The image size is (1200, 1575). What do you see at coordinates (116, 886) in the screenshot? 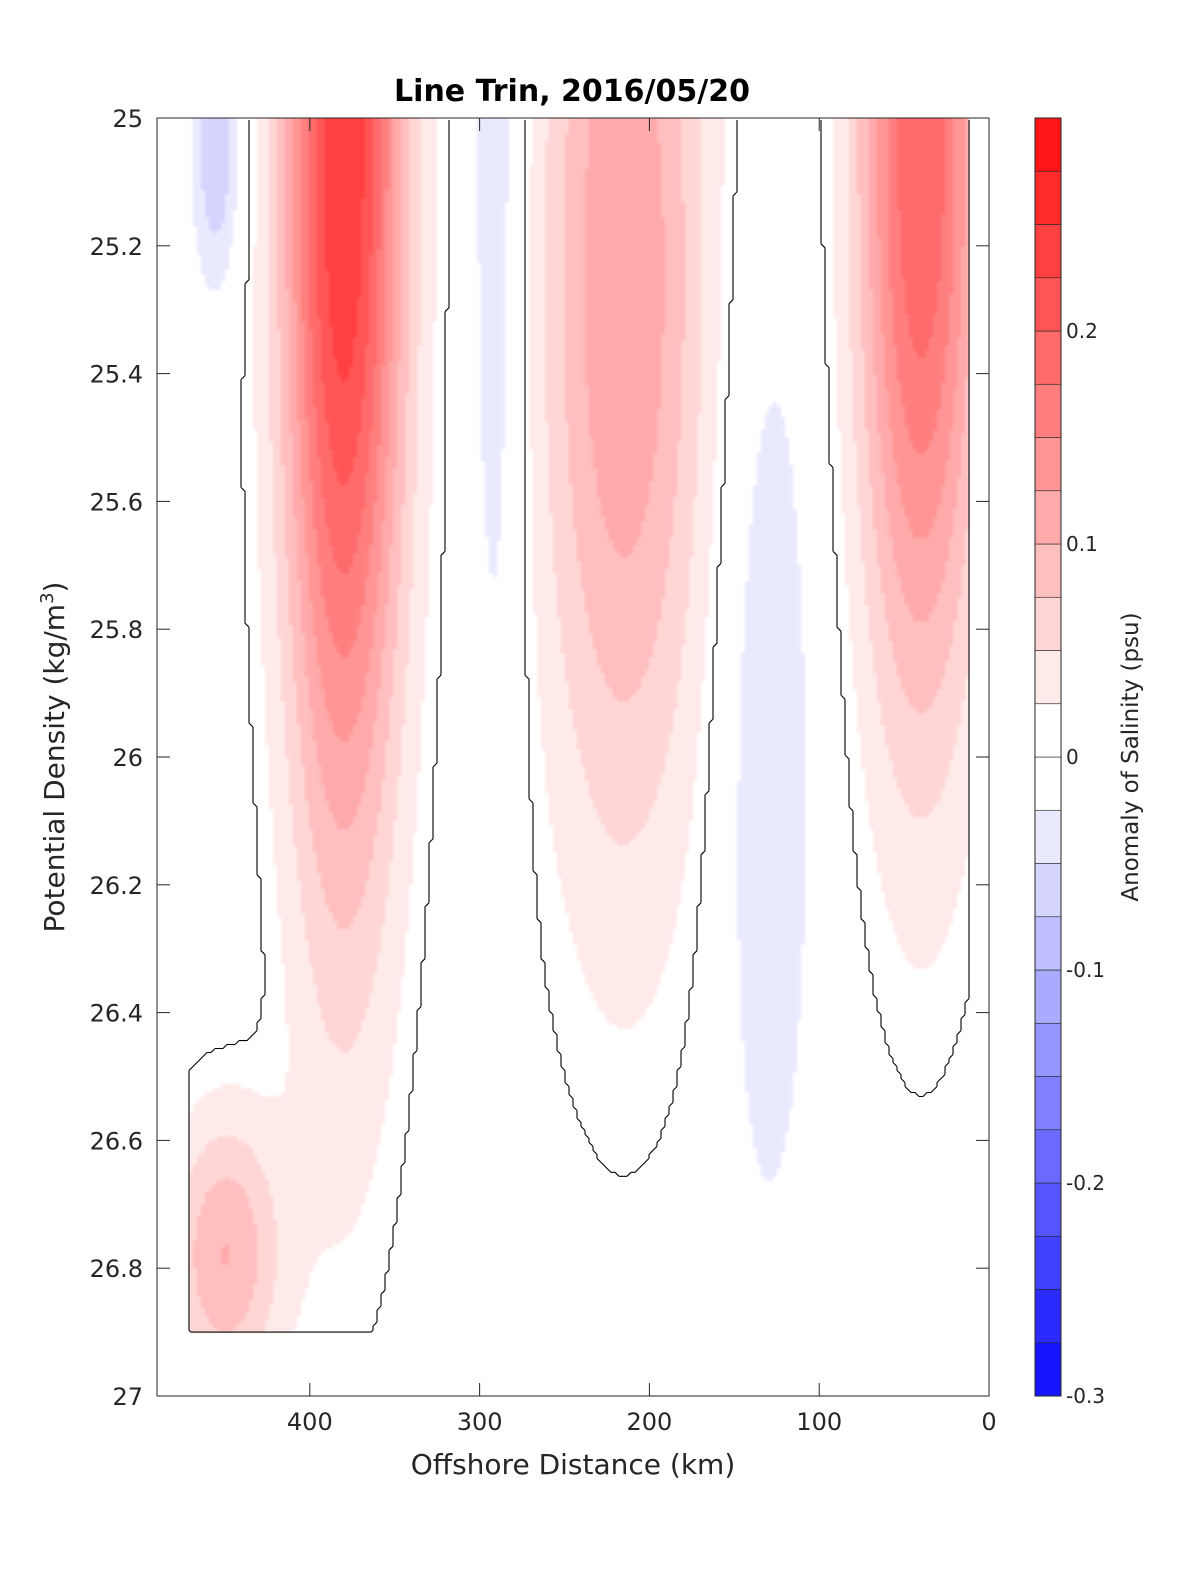
I see `y-tick-label: 26.2` at bounding box center [116, 886].